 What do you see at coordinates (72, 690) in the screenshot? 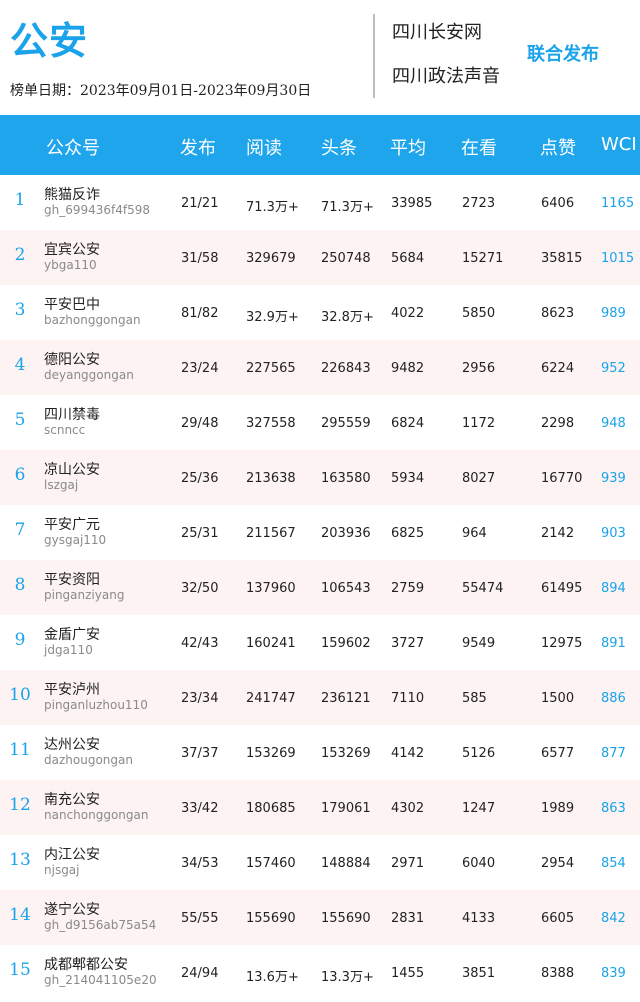
I see `account-name: 平安泸州` at bounding box center [72, 690].